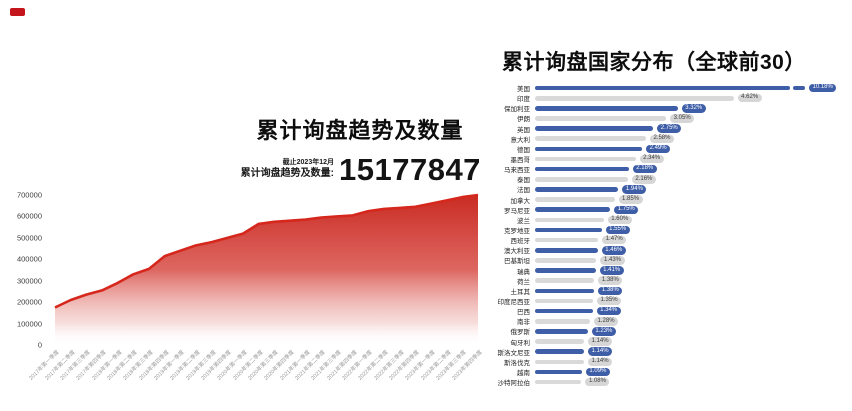  I want to click on country-row: 瑞典 1.41%, so click(671, 271).